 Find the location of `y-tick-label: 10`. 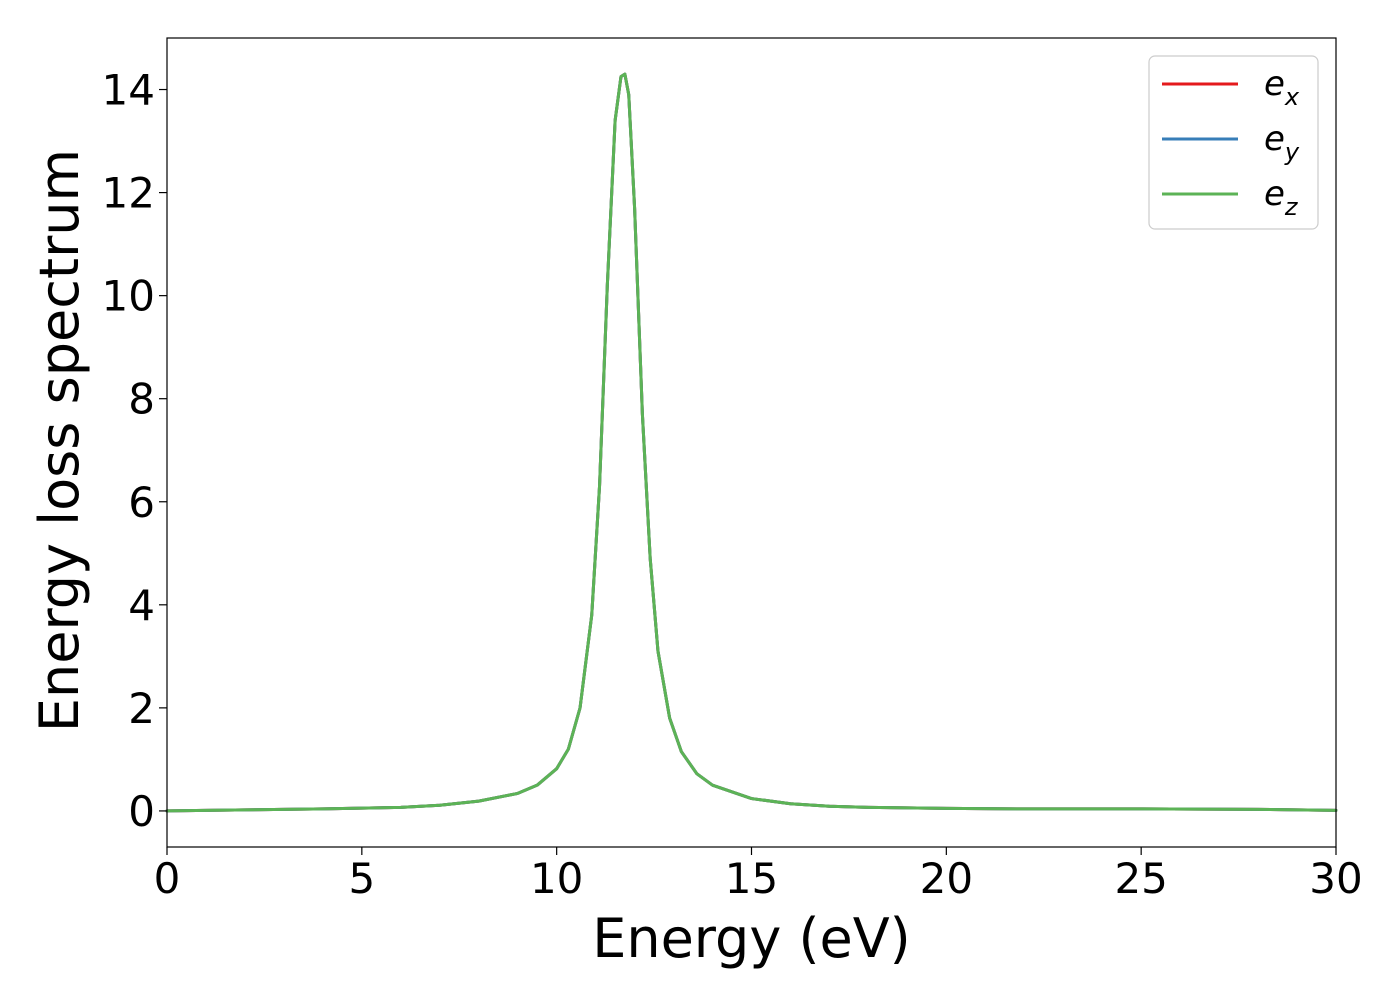

y-tick-label: 10 is located at coordinates (128, 296).